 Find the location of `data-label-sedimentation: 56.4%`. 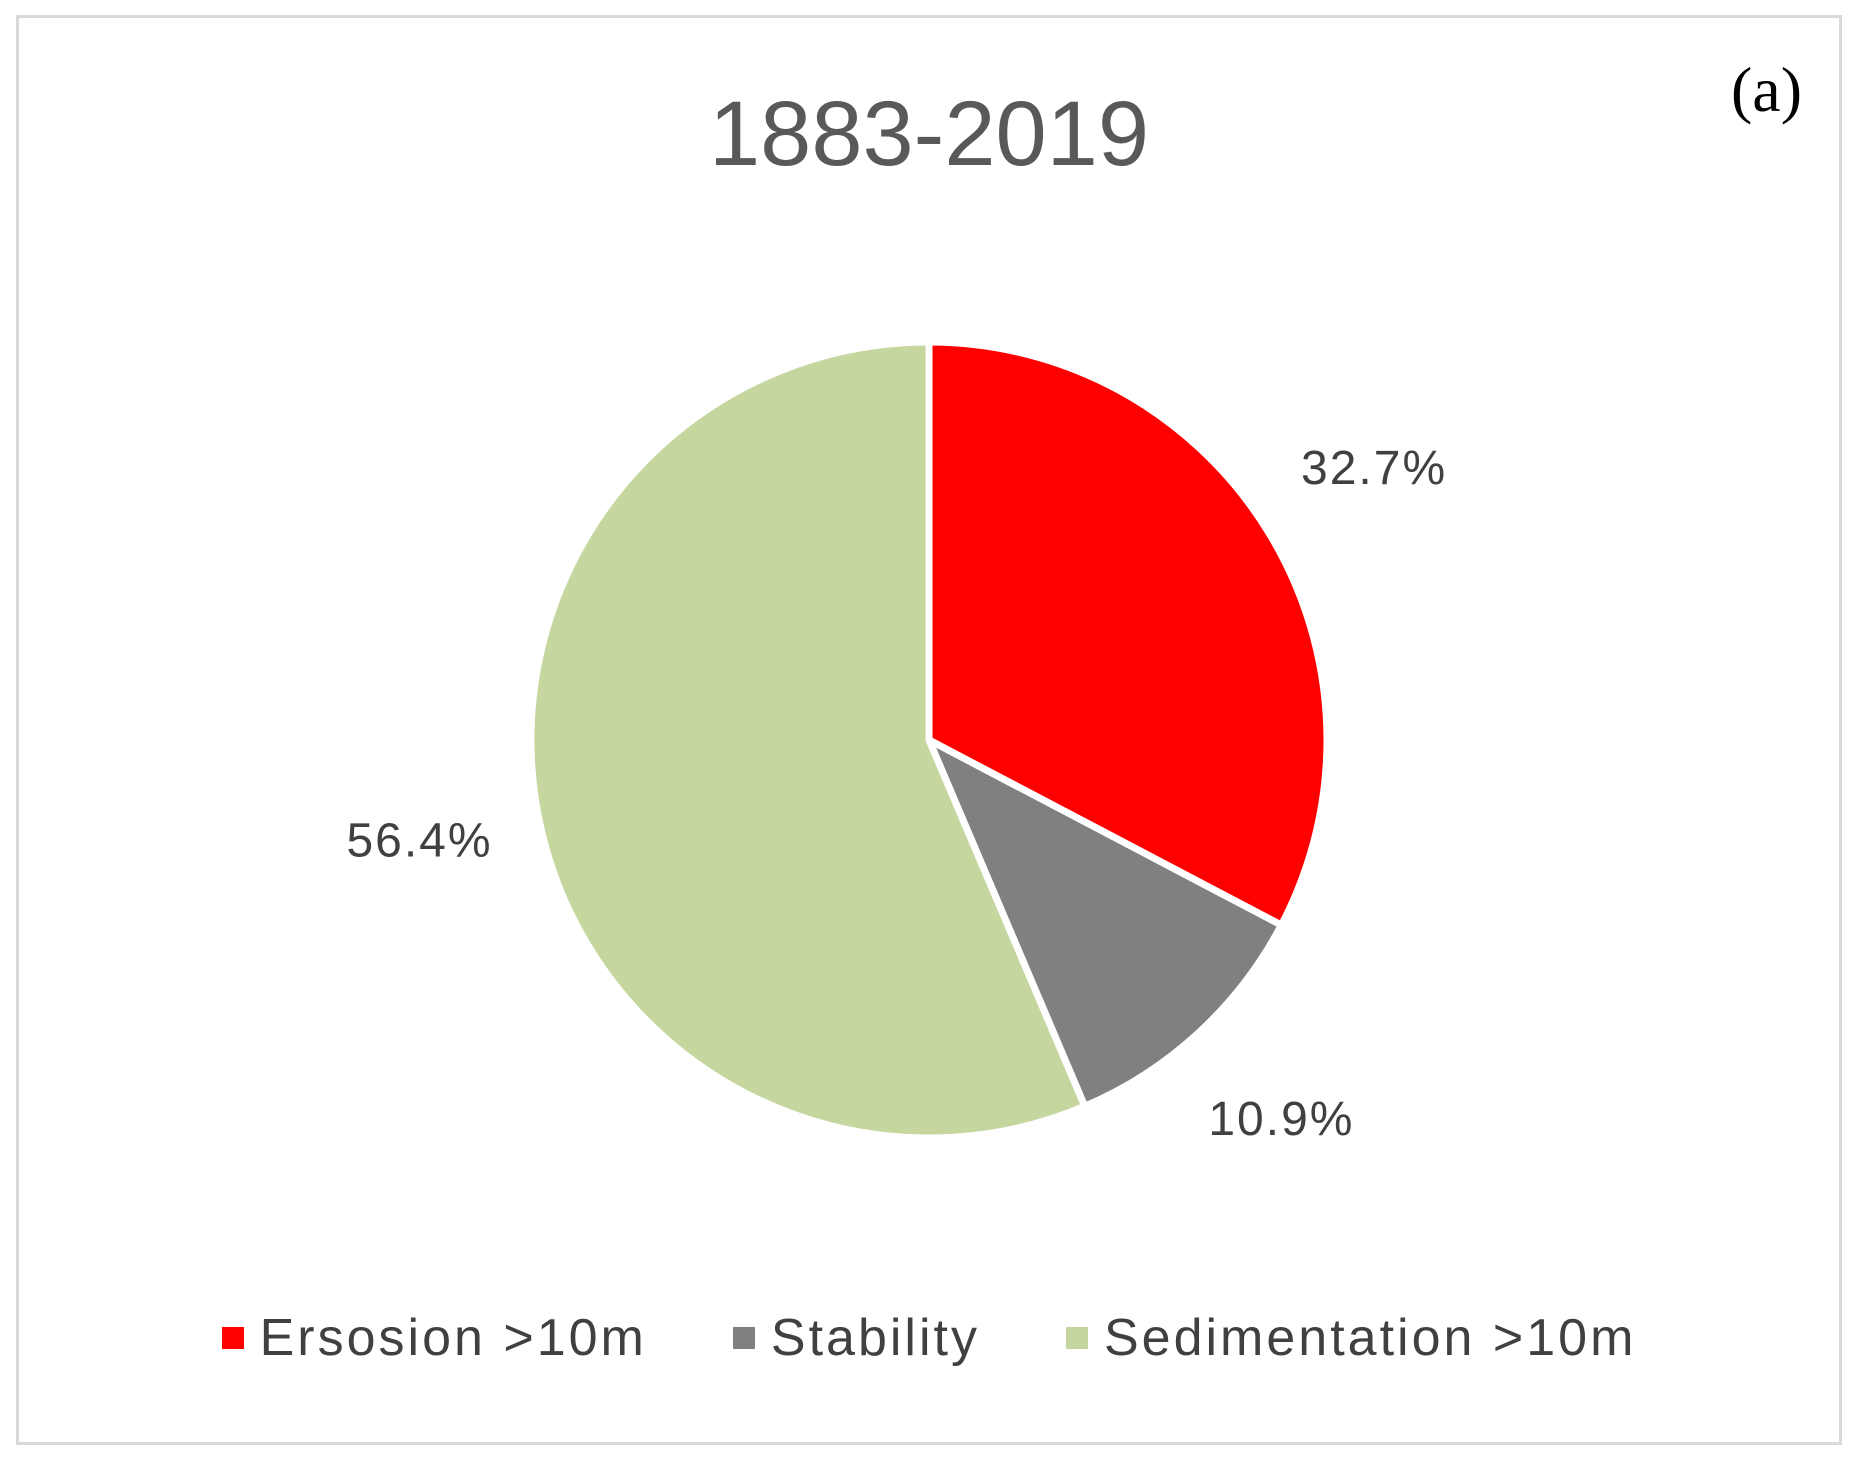

data-label-sedimentation: 56.4% is located at coordinates (419, 840).